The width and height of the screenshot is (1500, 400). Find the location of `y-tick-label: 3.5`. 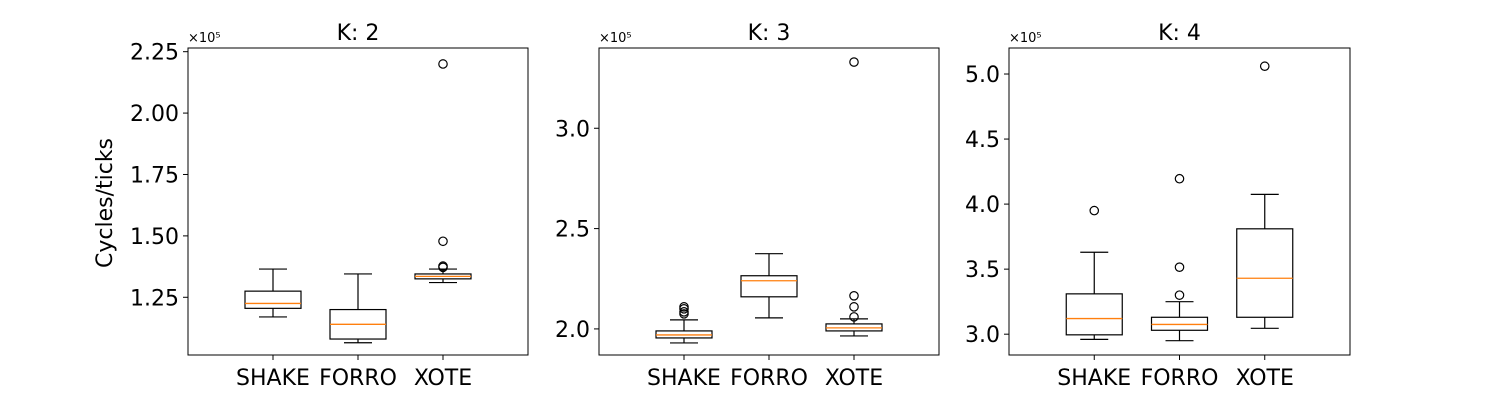

y-tick-label: 3.5 is located at coordinates (982, 270).